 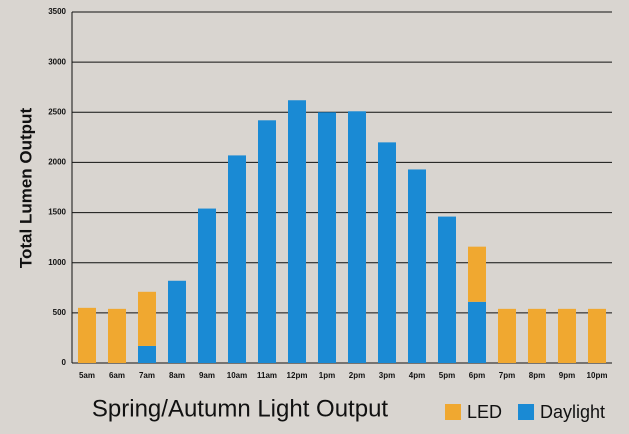 What do you see at coordinates (240, 408) in the screenshot?
I see `chart-title: Spring/Autumn Light Output` at bounding box center [240, 408].